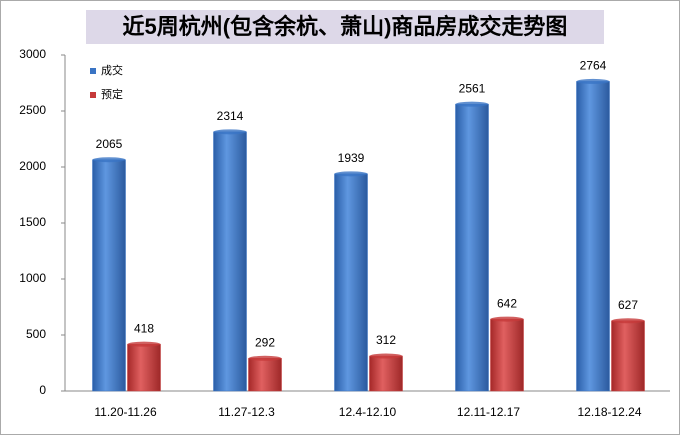 This screenshot has width=680, height=435. Describe the element at coordinates (36, 334) in the screenshot. I see `y-tick-label: 500` at that location.